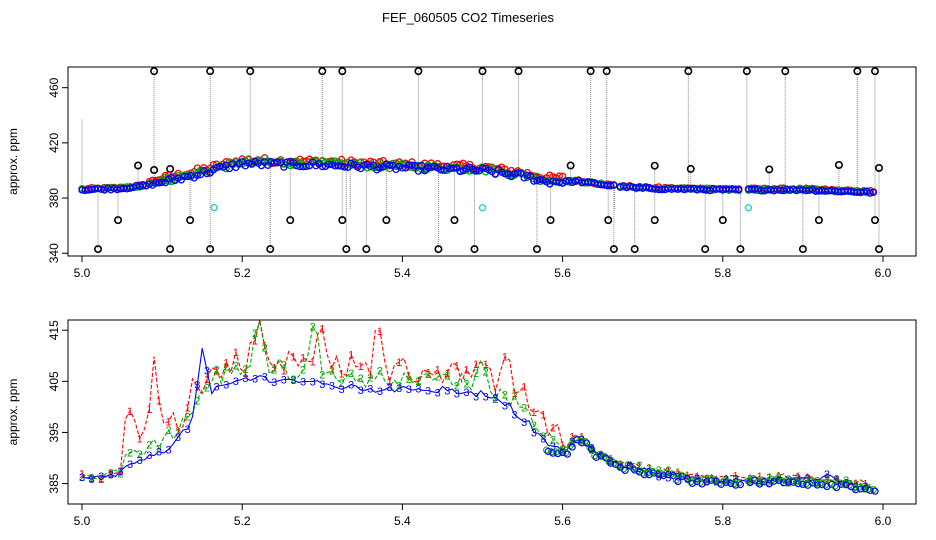  What do you see at coordinates (722, 273) in the screenshot?
I see `x-tick-label: 5.8` at bounding box center [722, 273].